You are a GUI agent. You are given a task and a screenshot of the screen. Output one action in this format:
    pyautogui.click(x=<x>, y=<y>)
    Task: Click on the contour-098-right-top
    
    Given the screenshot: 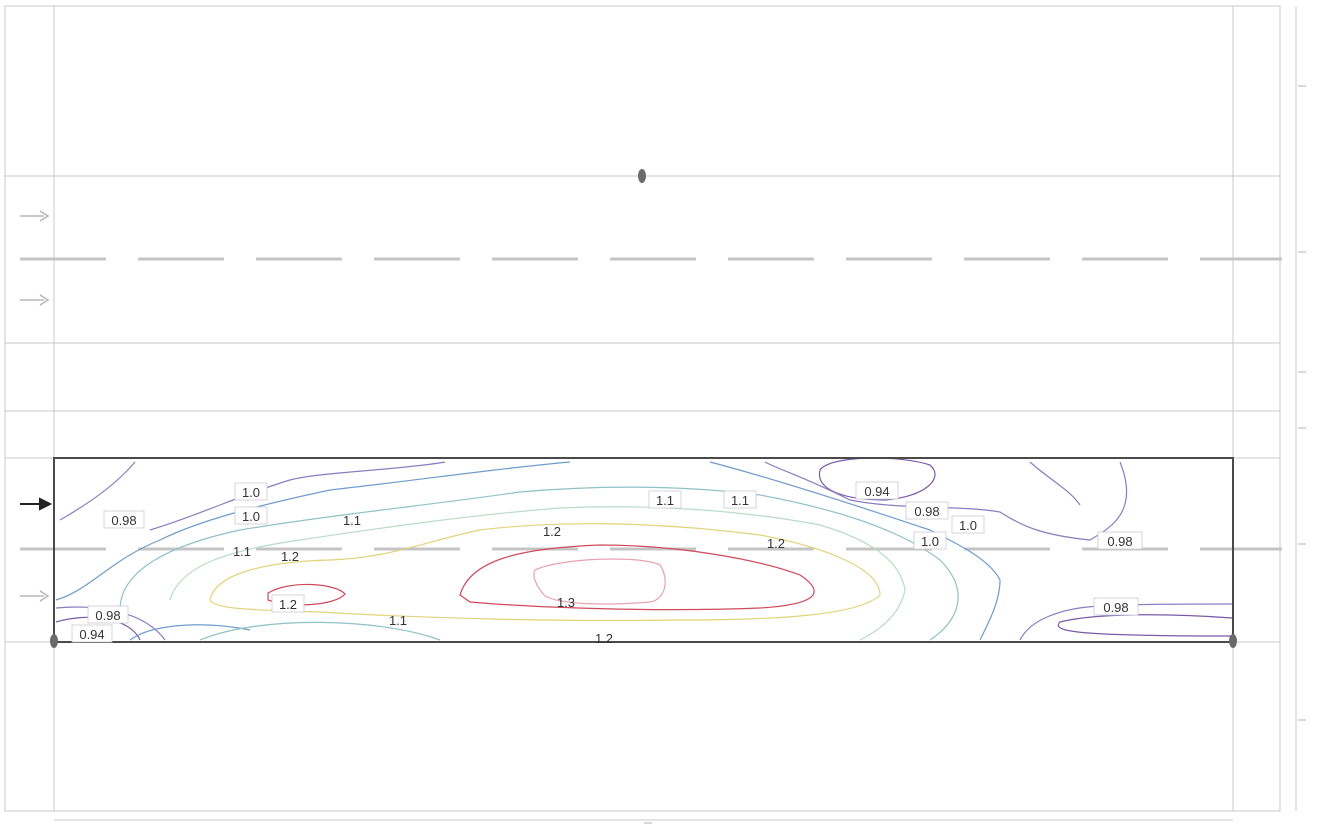 What is the action you would take?
    pyautogui.click(x=946, y=501)
    